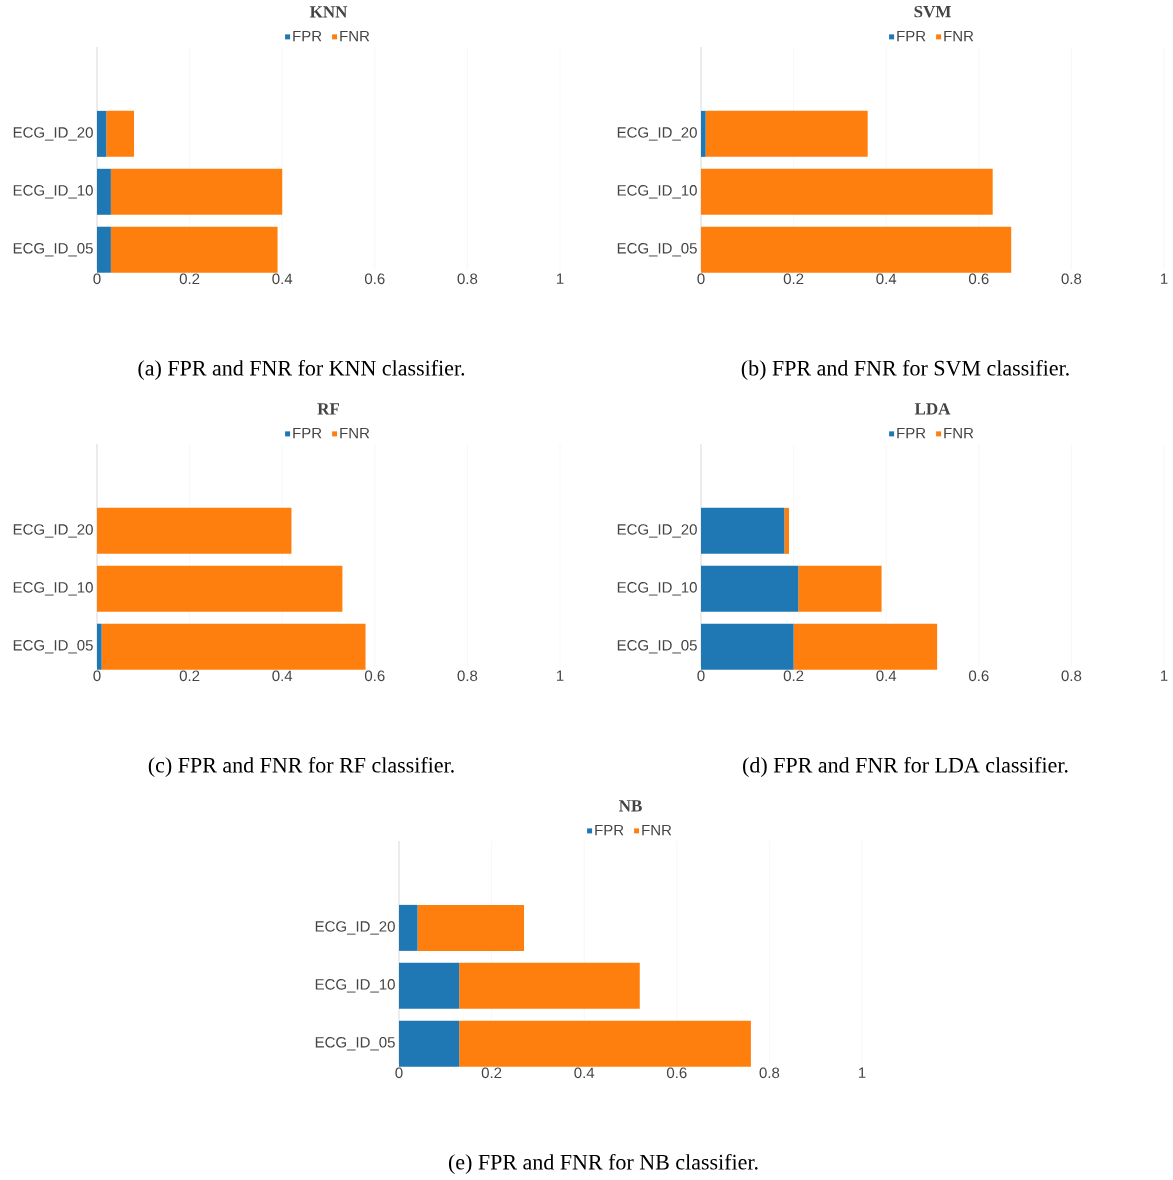 The image size is (1173, 1180). Describe the element at coordinates (630, 806) in the screenshot. I see `chart-title: NB` at that location.